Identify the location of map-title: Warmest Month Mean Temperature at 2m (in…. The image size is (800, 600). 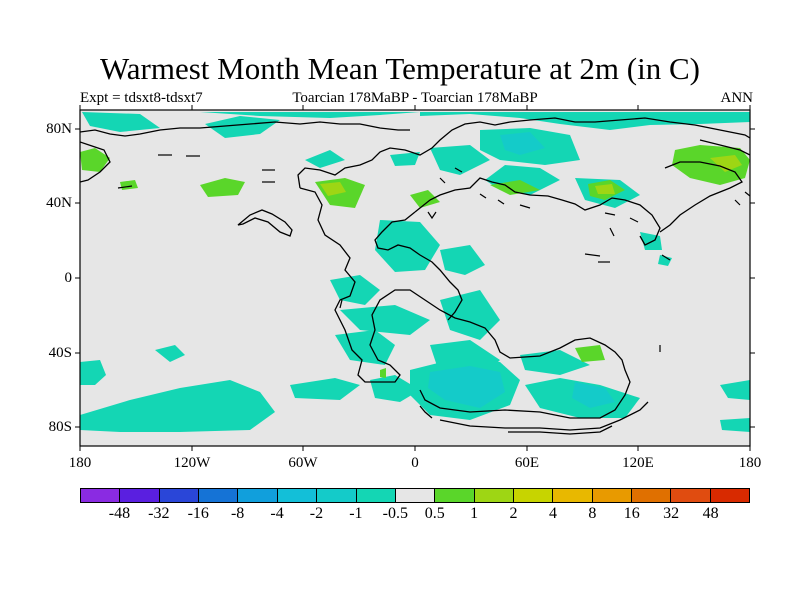
(400, 68).